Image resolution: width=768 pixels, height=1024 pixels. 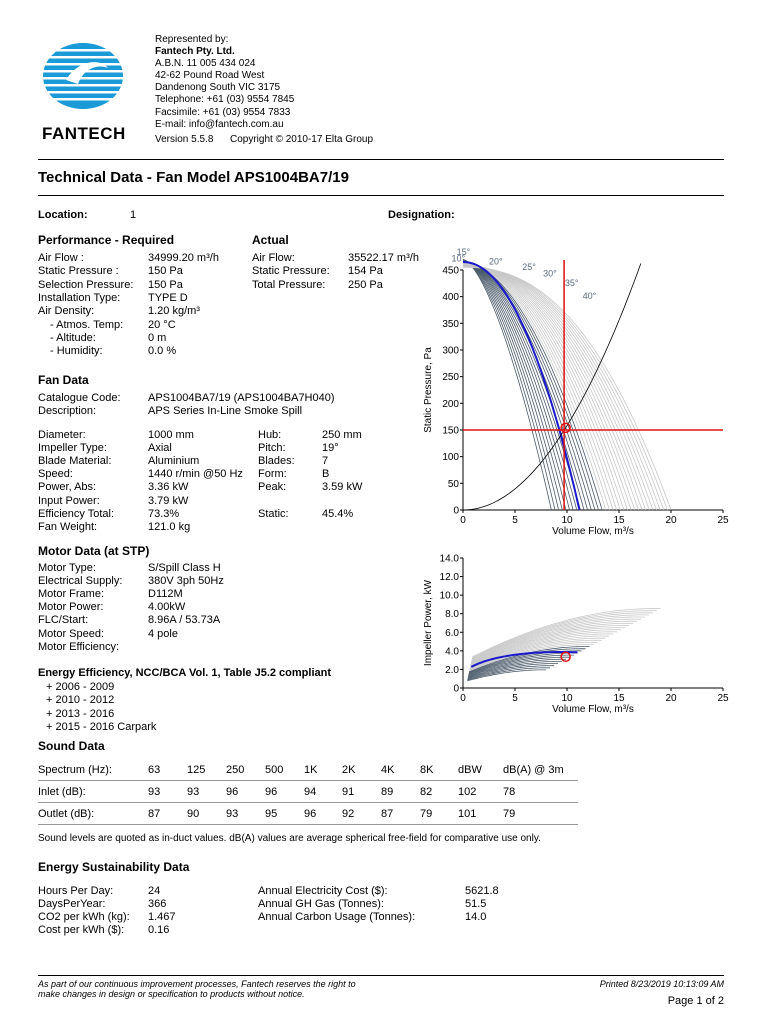 What do you see at coordinates (76, 351) in the screenshot?
I see `performance-label: - Humidity:` at bounding box center [76, 351].